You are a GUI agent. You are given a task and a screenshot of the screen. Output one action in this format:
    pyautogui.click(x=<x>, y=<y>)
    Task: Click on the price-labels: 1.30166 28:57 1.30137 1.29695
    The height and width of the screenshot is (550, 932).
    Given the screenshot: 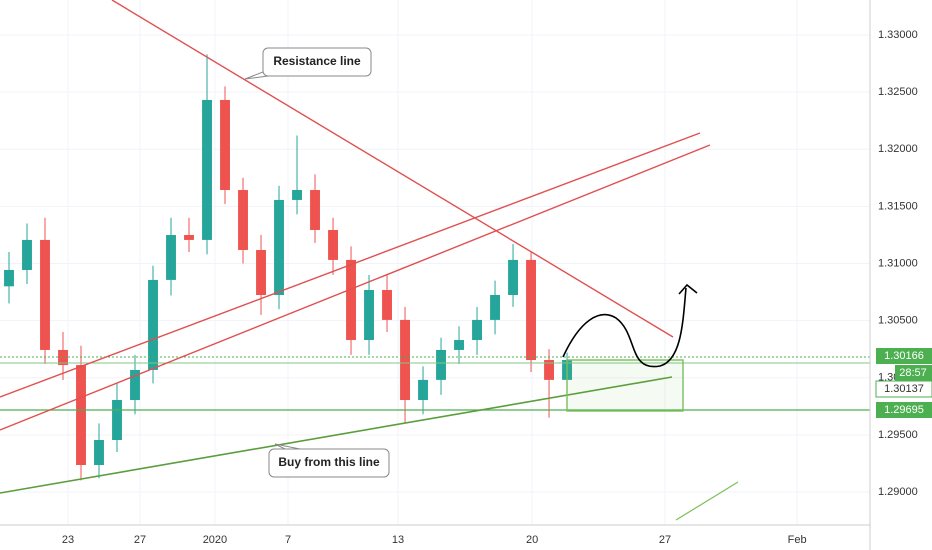 What is the action you would take?
    pyautogui.click(x=903, y=383)
    